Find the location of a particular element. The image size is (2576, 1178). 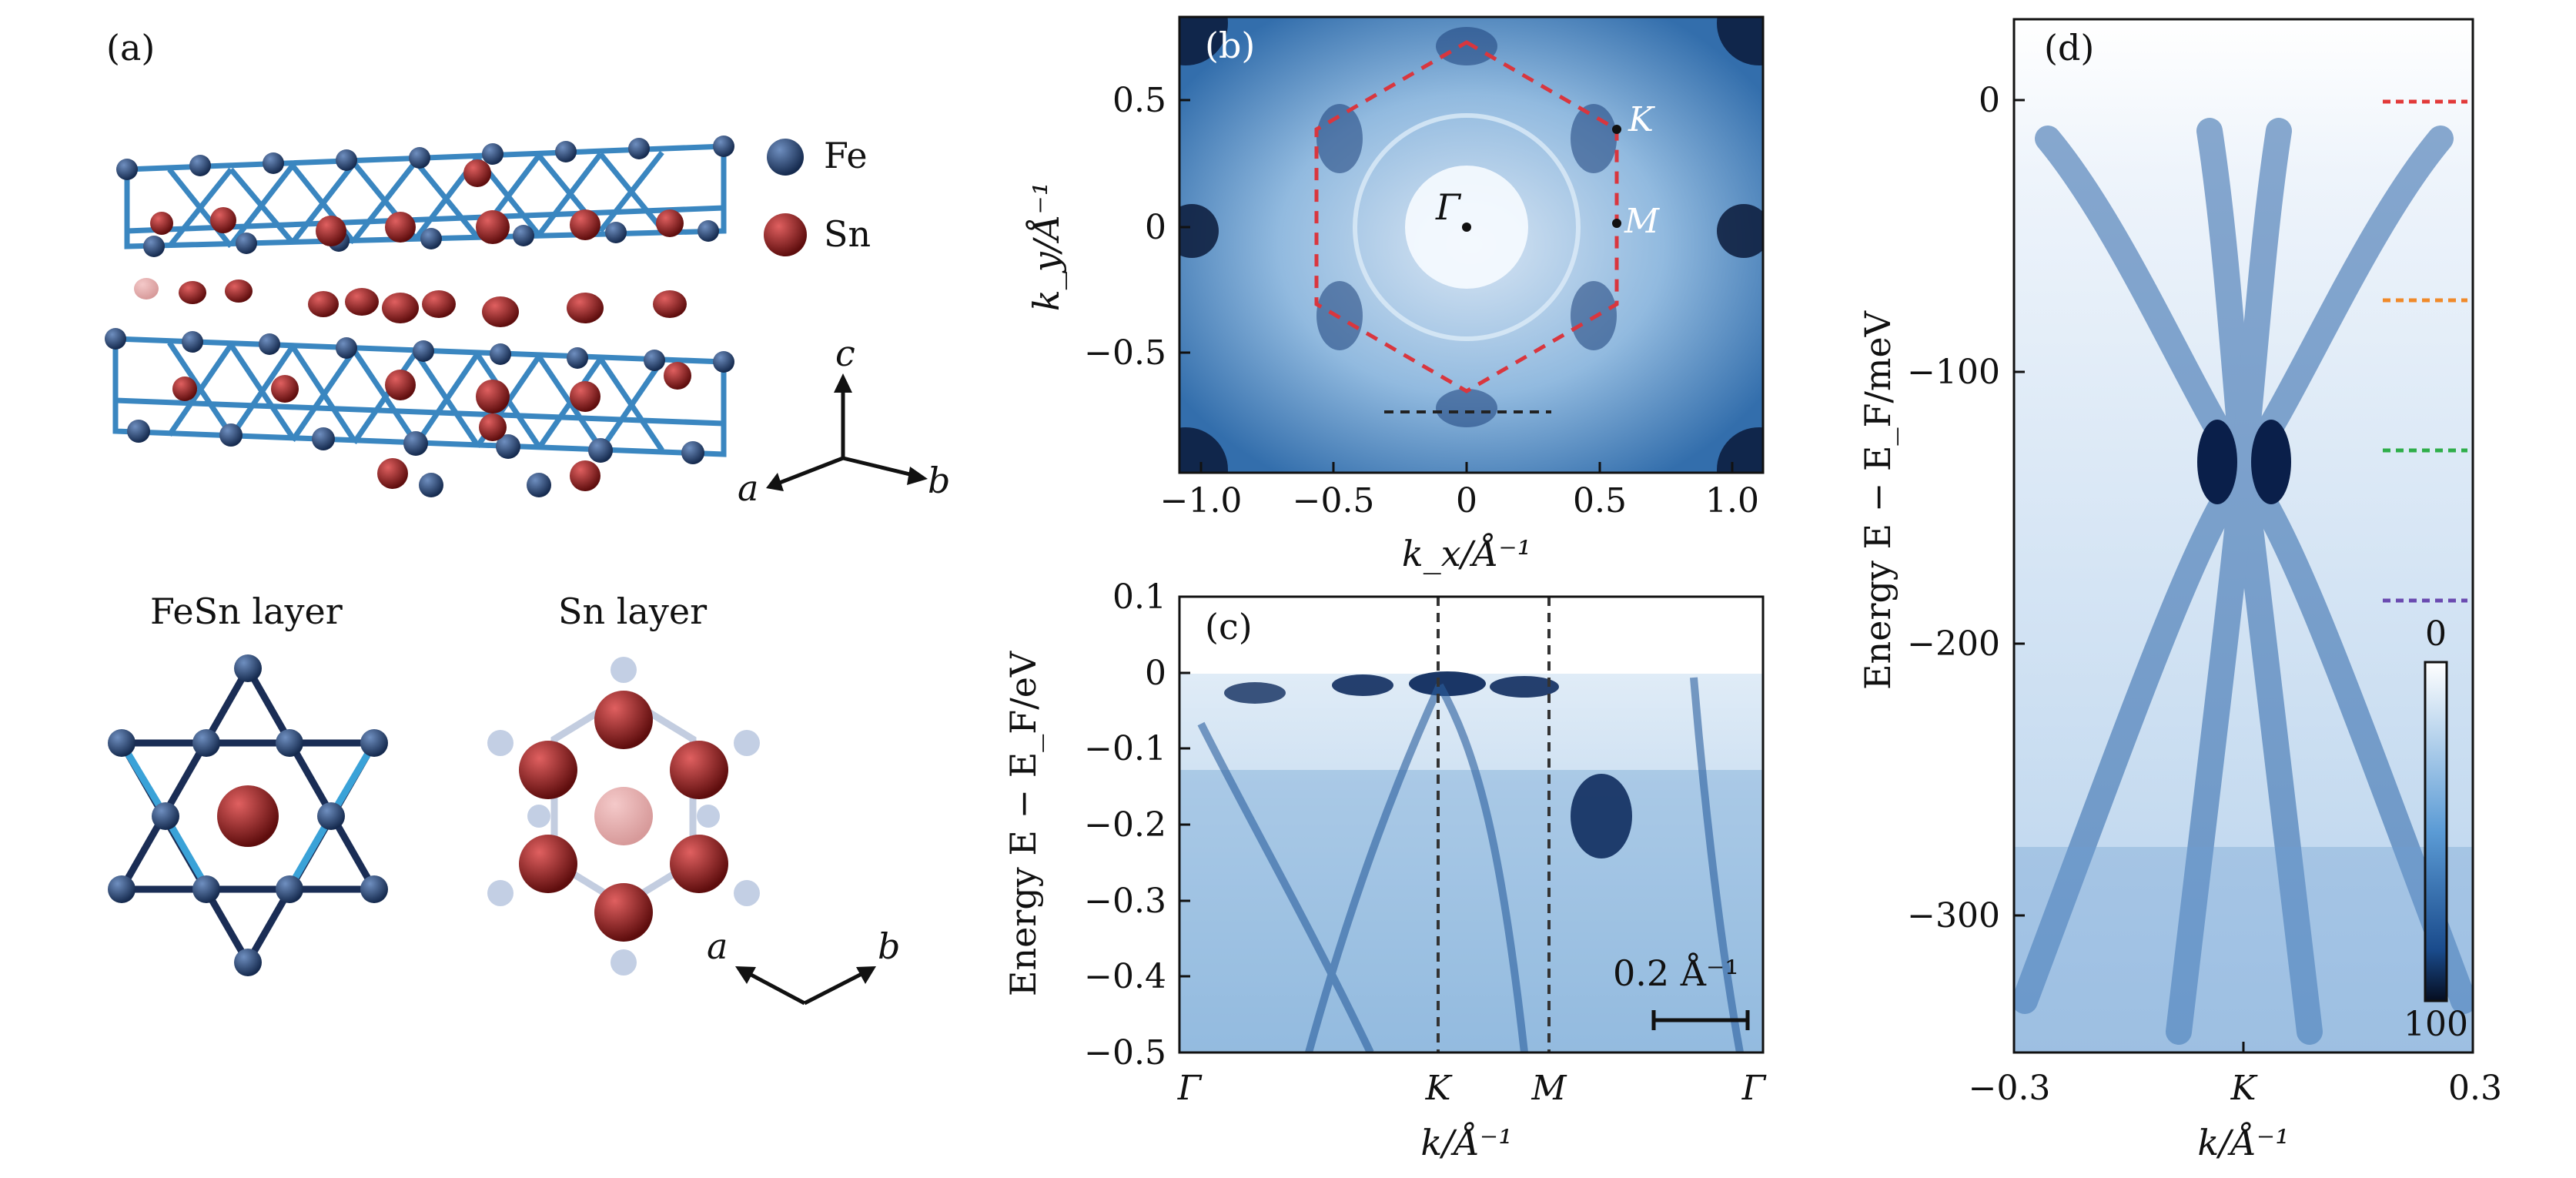

colorbar-min: 0 is located at coordinates (2436, 634).